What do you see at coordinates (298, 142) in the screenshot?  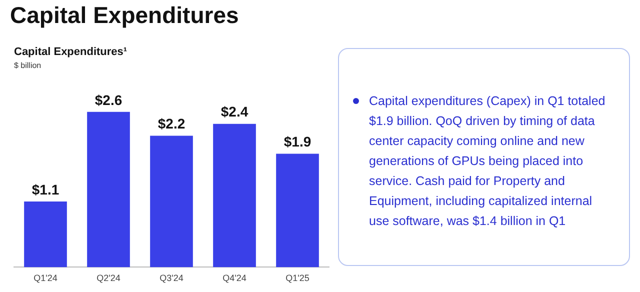 I see `data-label: $1.9` at bounding box center [298, 142].